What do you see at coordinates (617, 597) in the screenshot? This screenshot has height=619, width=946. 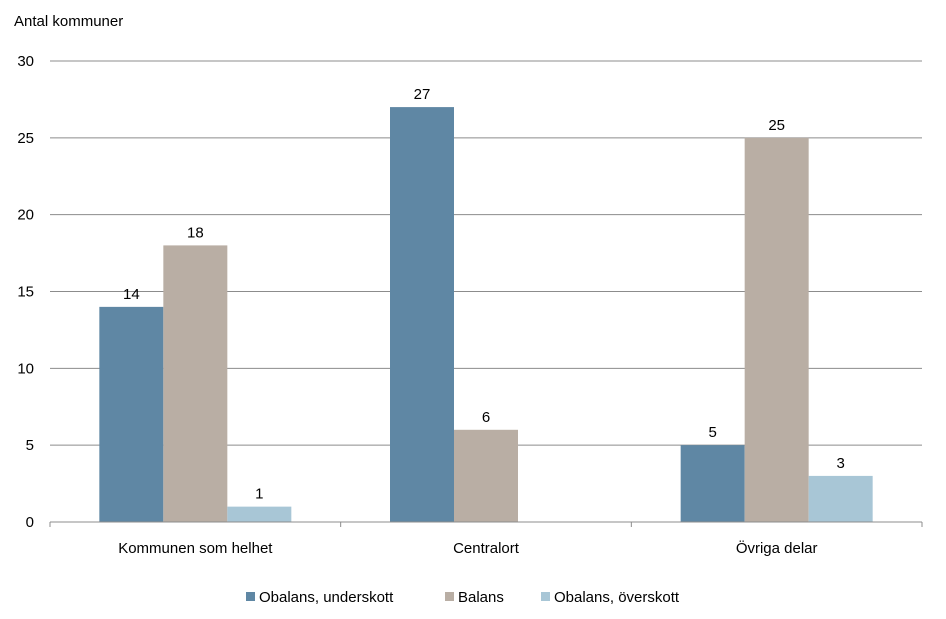 I see `legend-label: Obalans, överskott` at bounding box center [617, 597].